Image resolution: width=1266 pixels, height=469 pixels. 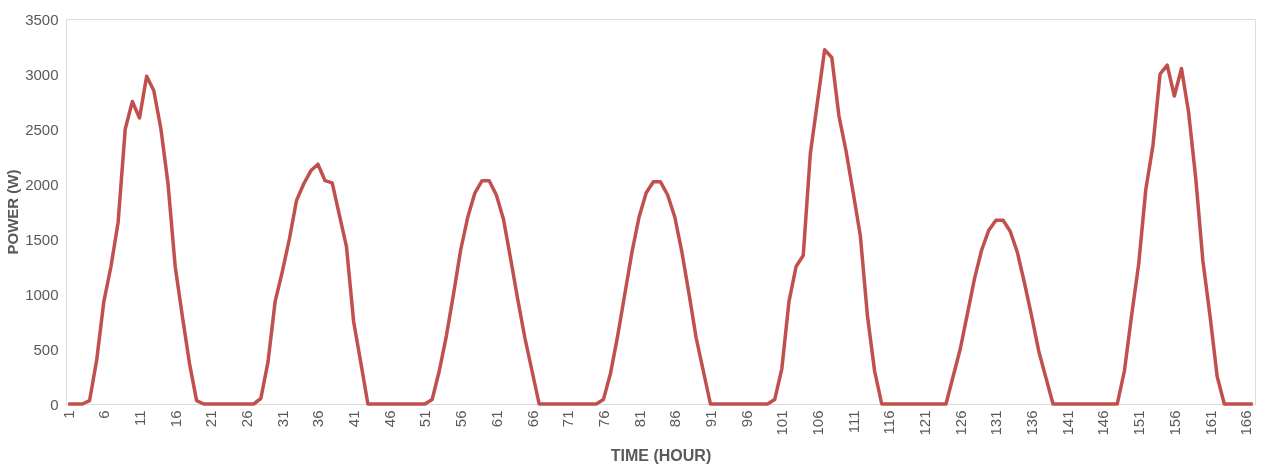 I want to click on x-tick-label: 86, so click(x=675, y=419).